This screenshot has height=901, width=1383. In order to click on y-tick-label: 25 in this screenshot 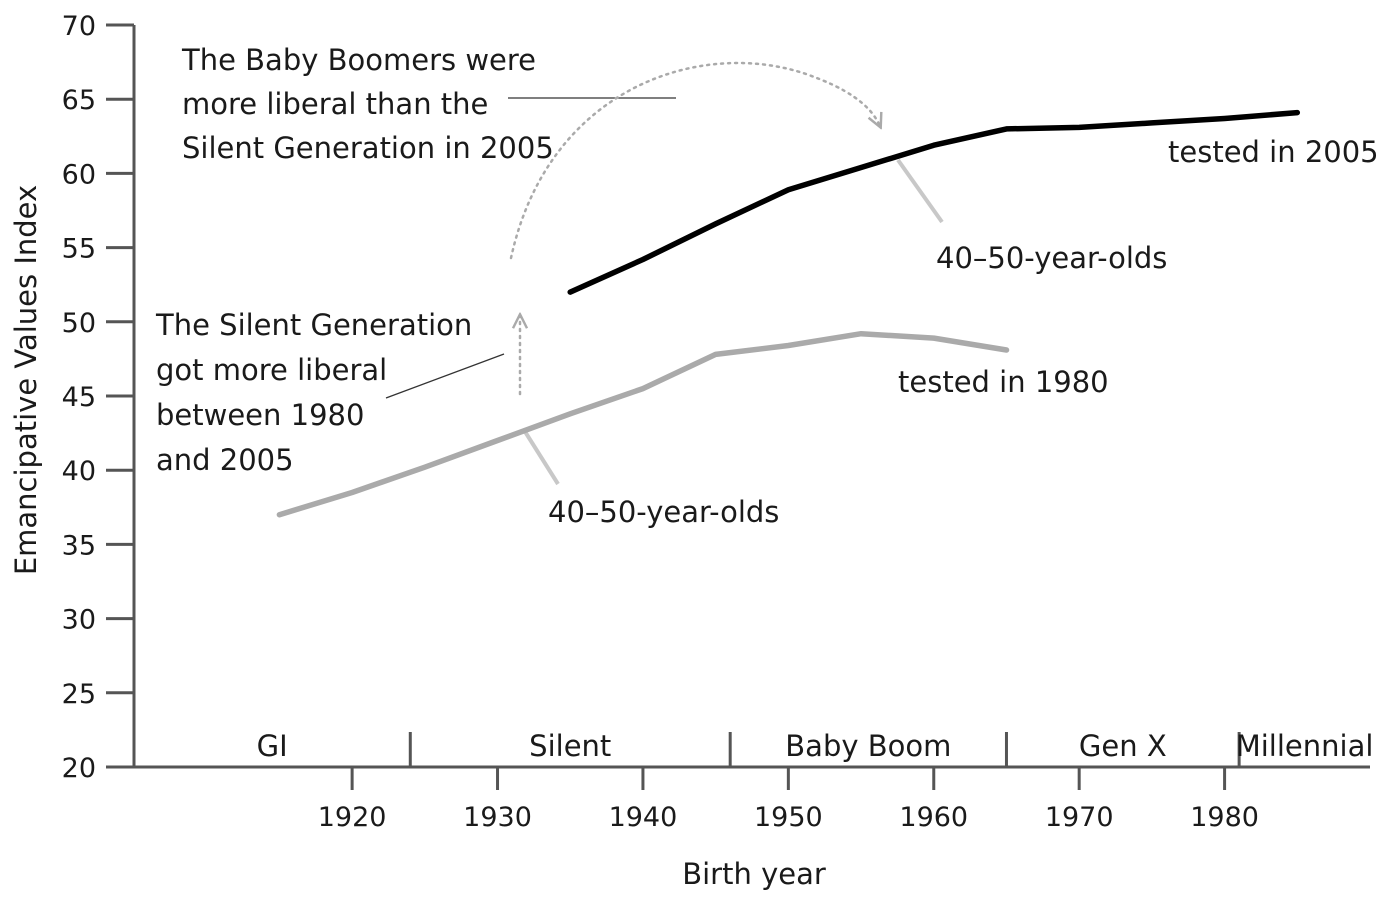, I will do `click(79, 694)`.